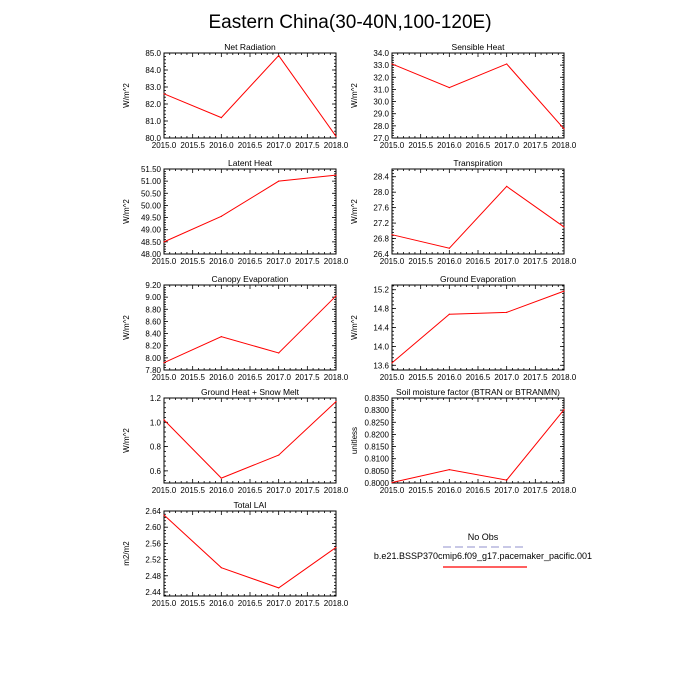  I want to click on y-tick-label: 80.0, so click(153, 138).